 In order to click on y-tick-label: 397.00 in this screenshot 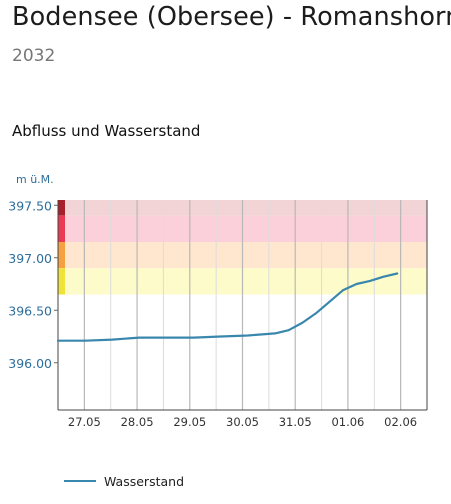, I will do `click(30, 258)`.